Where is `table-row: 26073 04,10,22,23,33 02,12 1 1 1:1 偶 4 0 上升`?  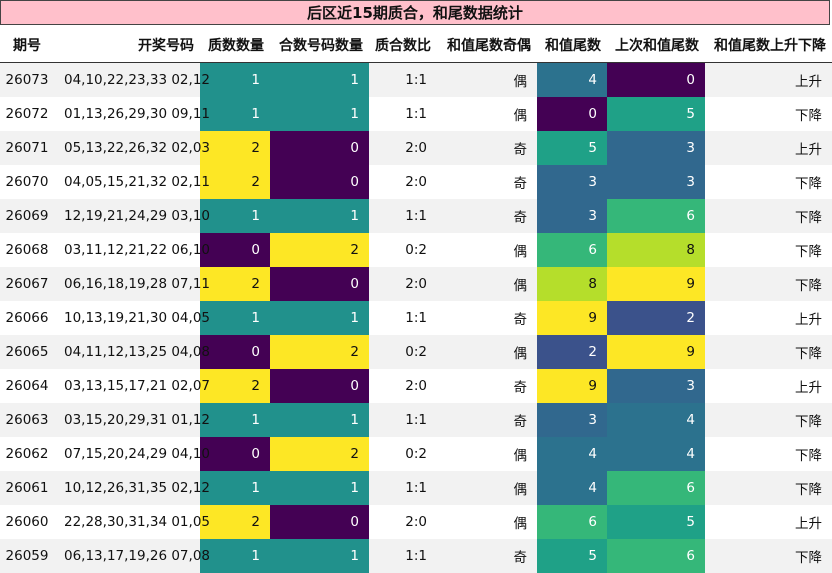
table-row: 26073 04,10,22,23,33 02,12 1 1 1:1 偶 4 0 上升 is located at coordinates (416, 79).